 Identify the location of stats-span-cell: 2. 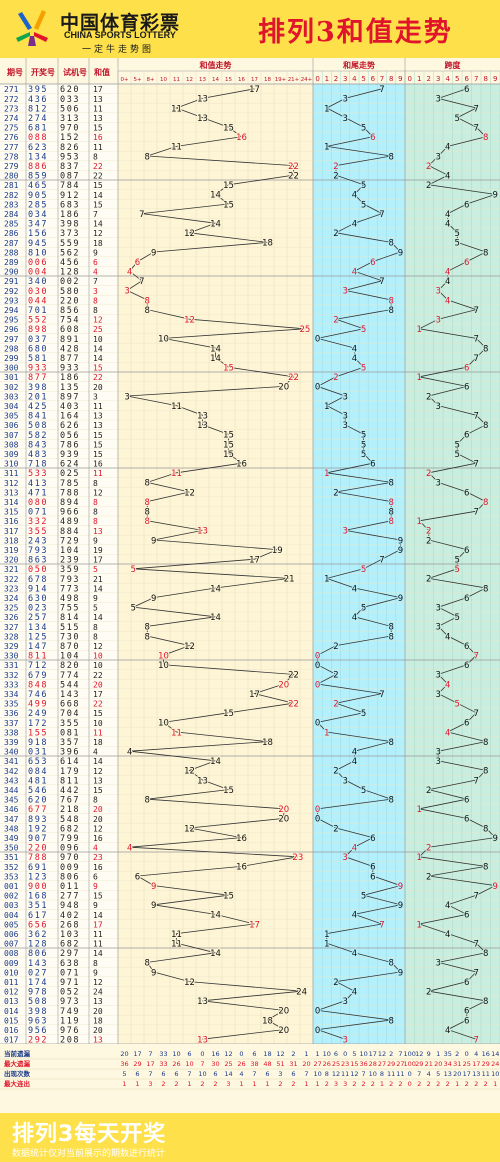
(429, 1084).